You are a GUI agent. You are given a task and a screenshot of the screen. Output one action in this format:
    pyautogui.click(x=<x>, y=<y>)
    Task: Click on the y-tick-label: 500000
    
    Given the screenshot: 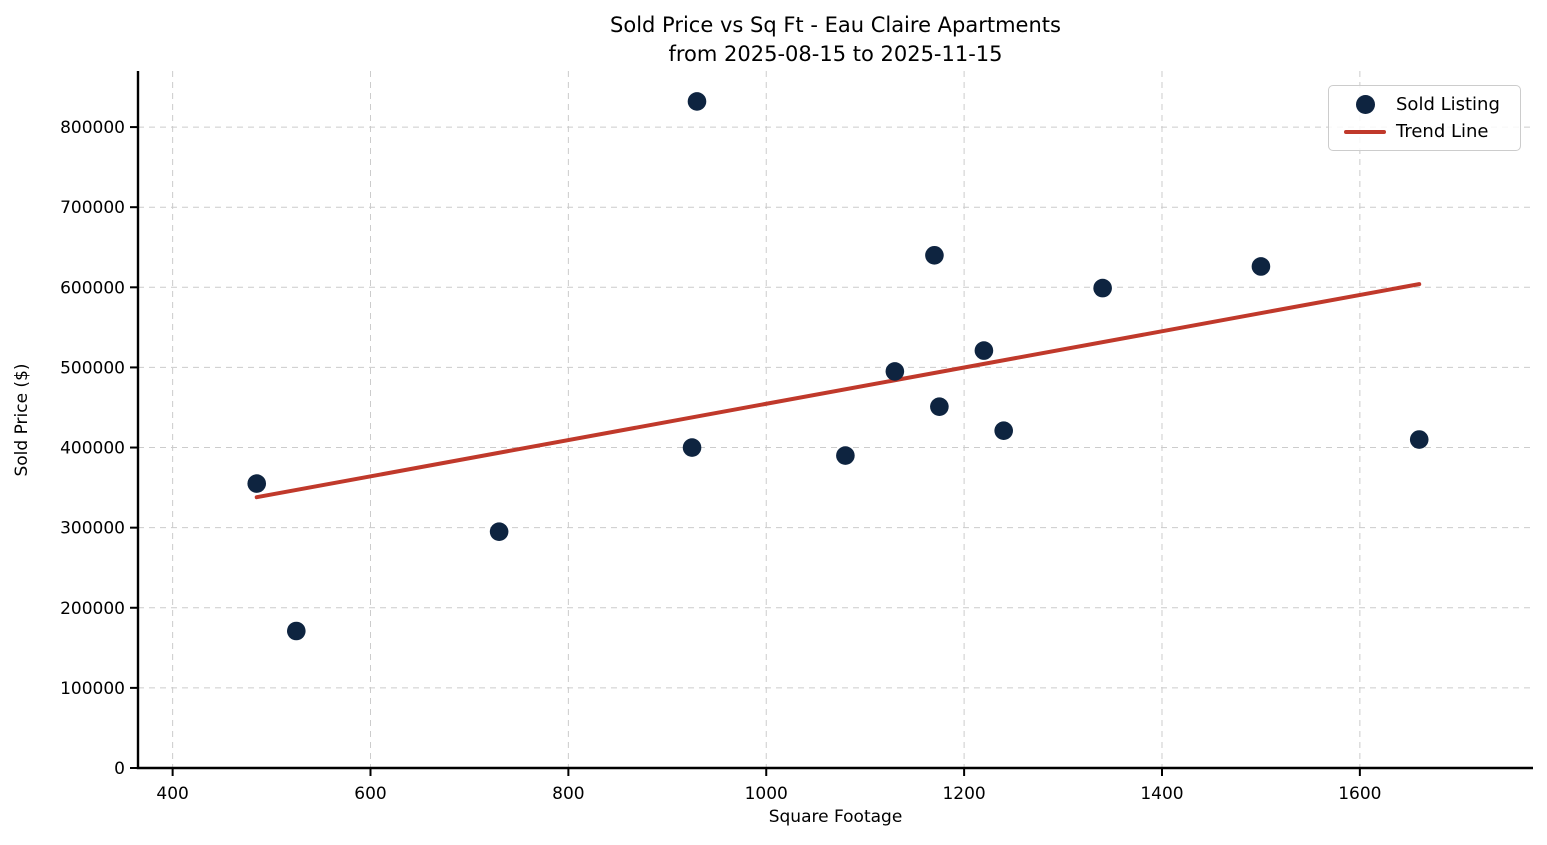 What is the action you would take?
    pyautogui.click(x=92, y=368)
    